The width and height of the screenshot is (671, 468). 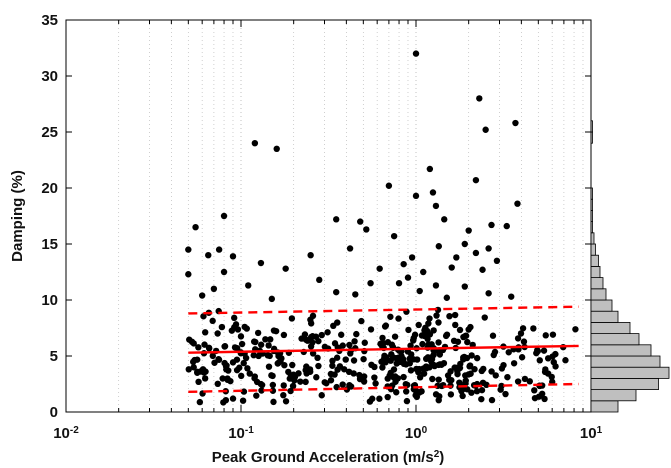 I want to click on y-tick-label: 20, so click(x=49, y=188).